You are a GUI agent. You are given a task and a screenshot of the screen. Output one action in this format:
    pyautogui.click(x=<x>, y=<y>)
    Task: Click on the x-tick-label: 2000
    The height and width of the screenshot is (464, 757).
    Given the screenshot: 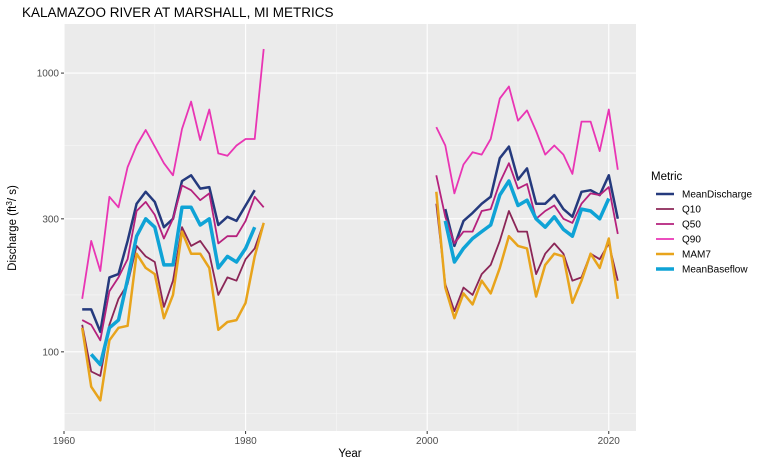 What is the action you would take?
    pyautogui.click(x=427, y=441)
    